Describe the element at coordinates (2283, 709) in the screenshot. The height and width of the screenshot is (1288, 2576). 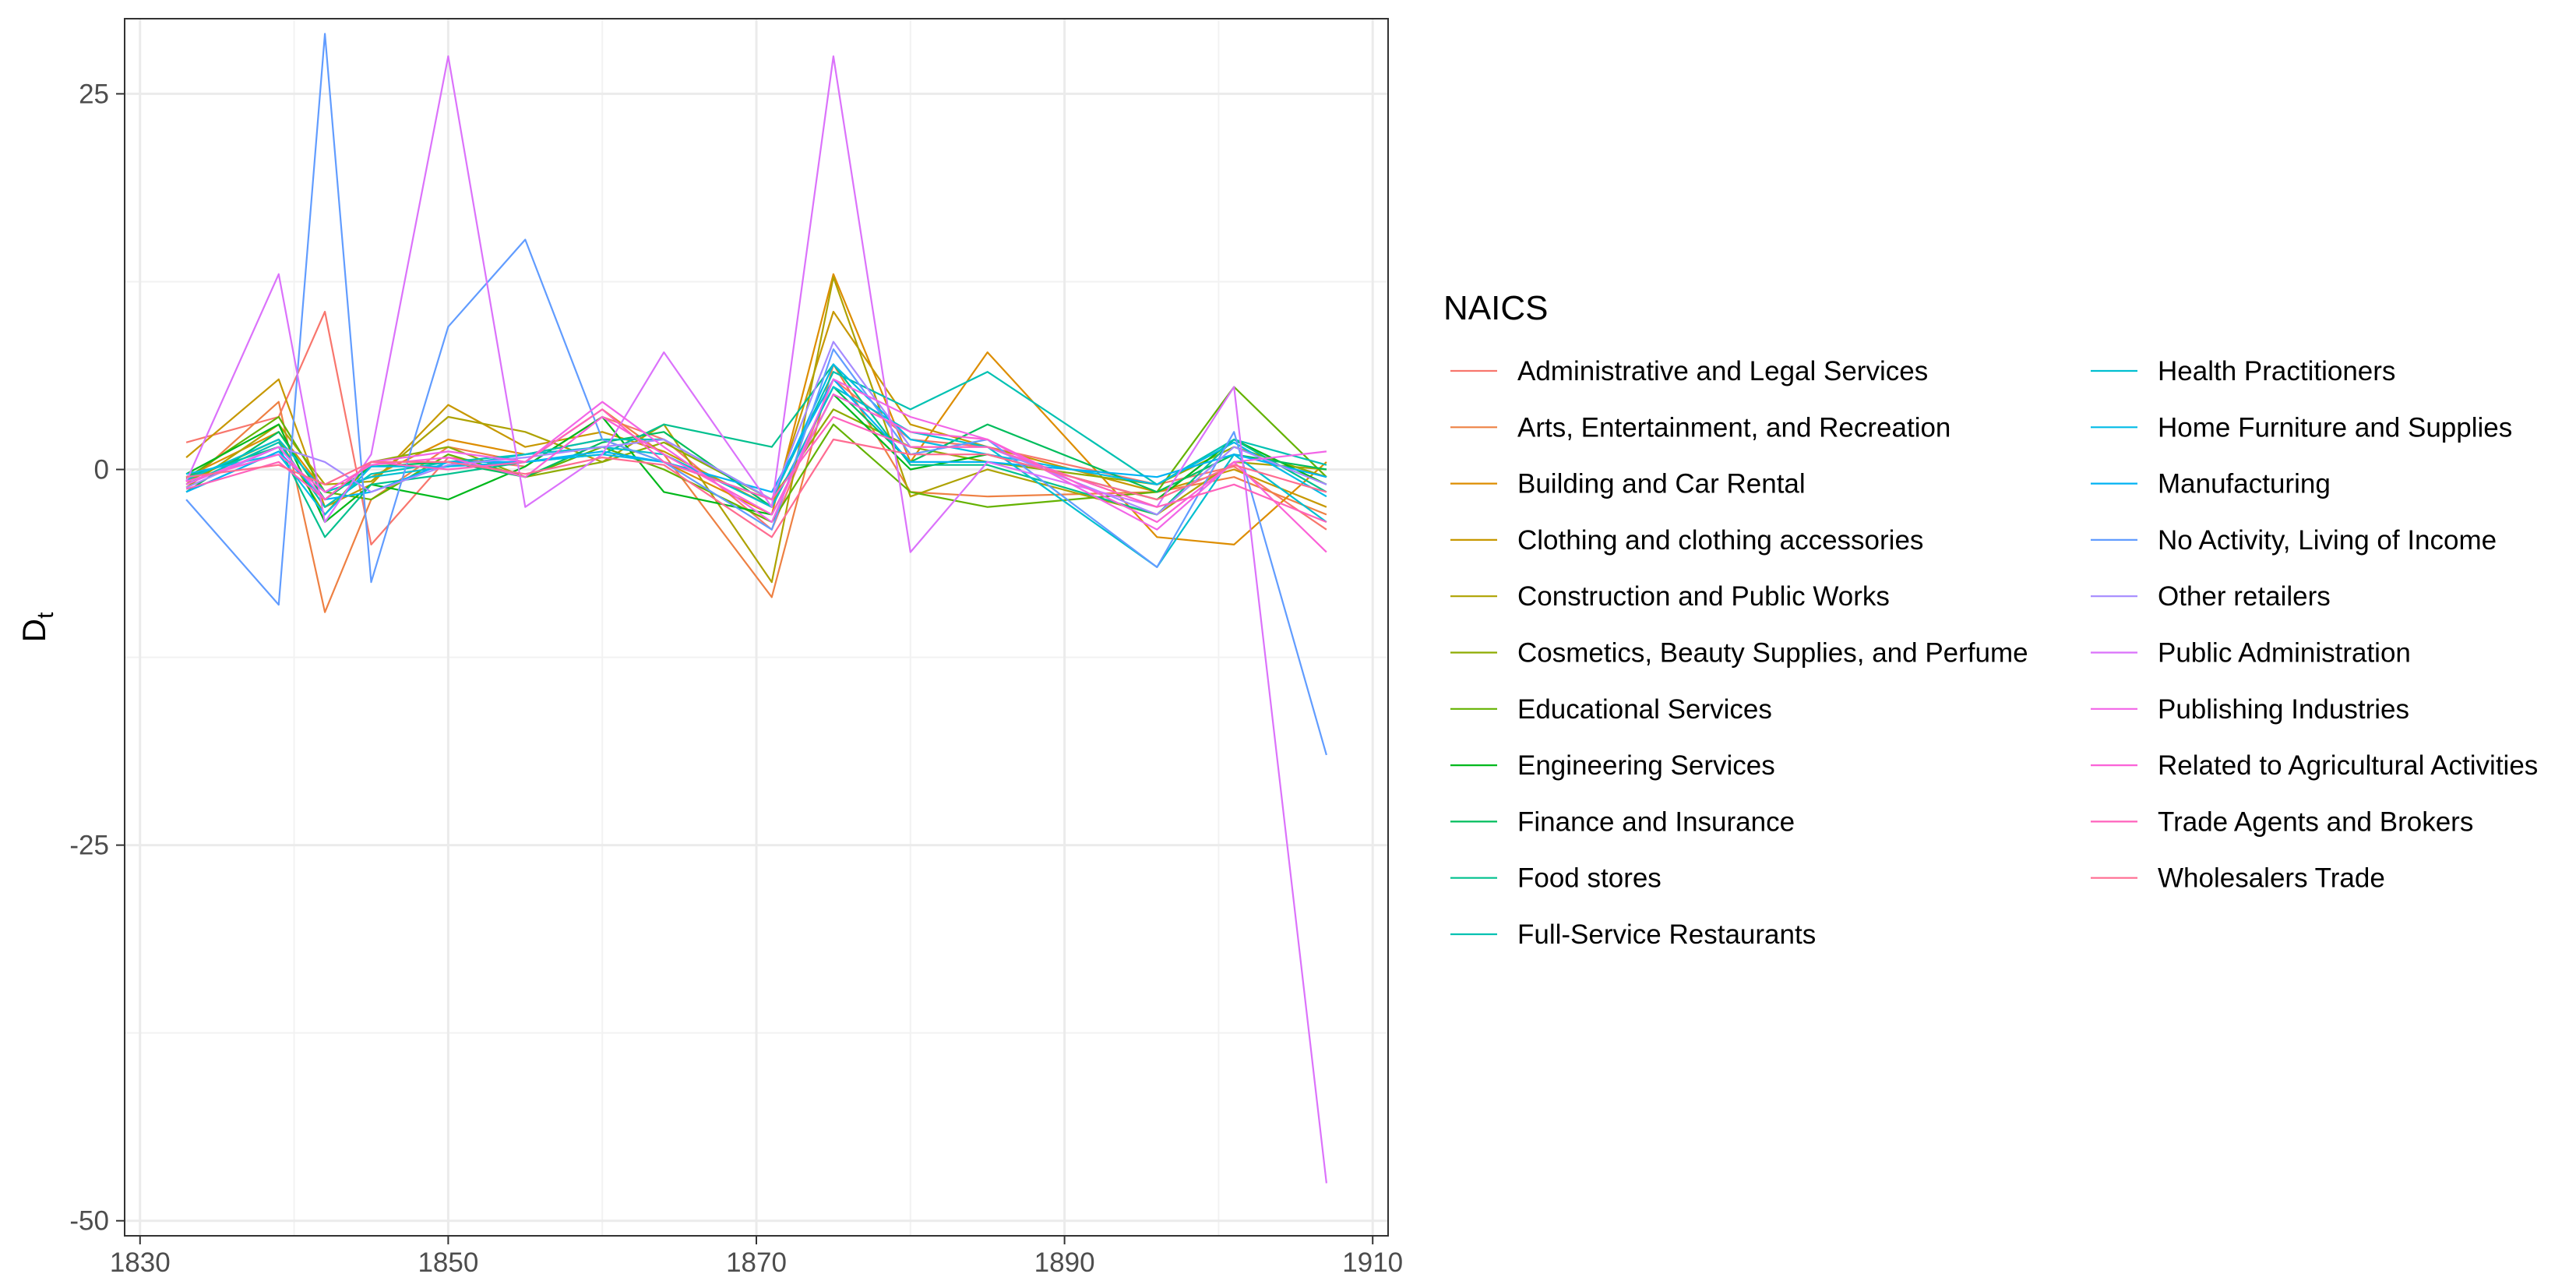
I see `legend-label: Publishing Industries` at that location.